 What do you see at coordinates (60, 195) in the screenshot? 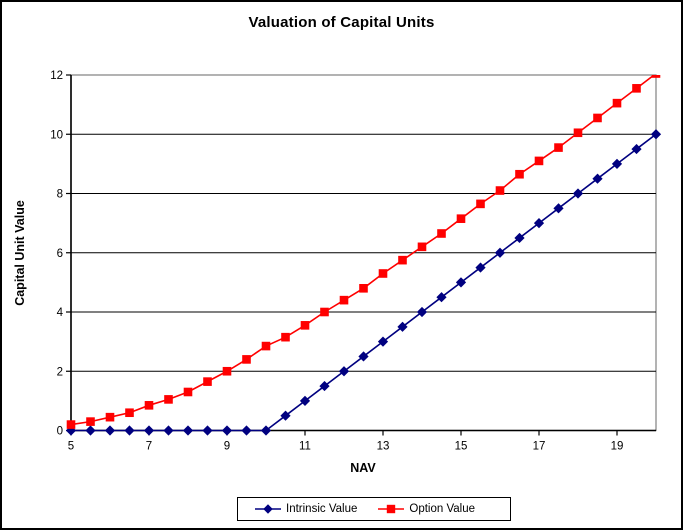
I see `y-tick-label: 8` at bounding box center [60, 195].